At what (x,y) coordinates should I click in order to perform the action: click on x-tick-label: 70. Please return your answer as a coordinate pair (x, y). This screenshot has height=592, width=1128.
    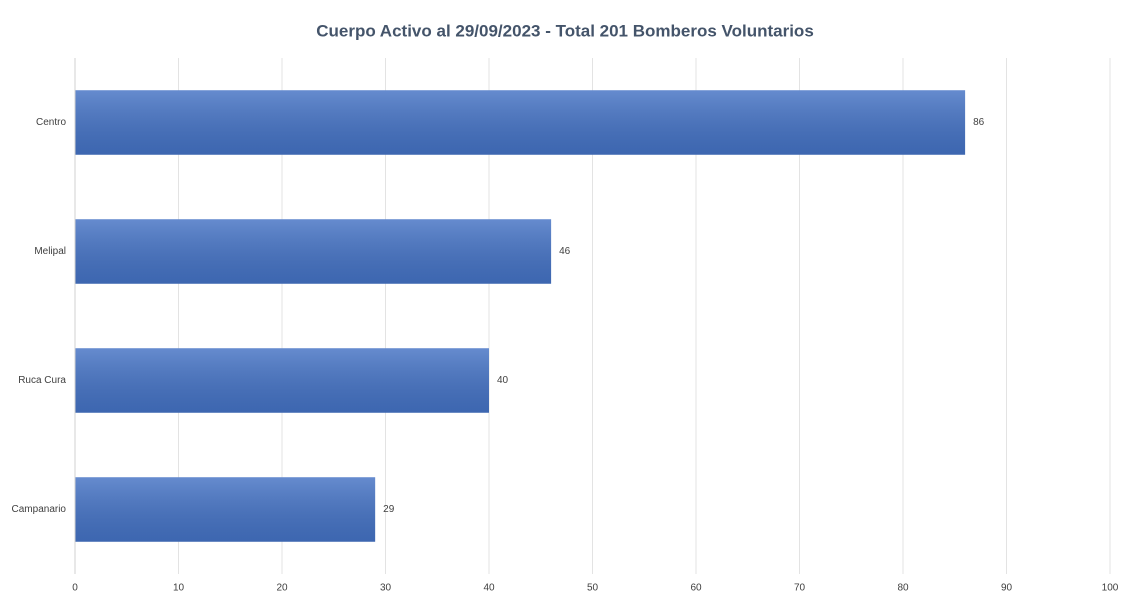
    Looking at the image, I should click on (800, 587).